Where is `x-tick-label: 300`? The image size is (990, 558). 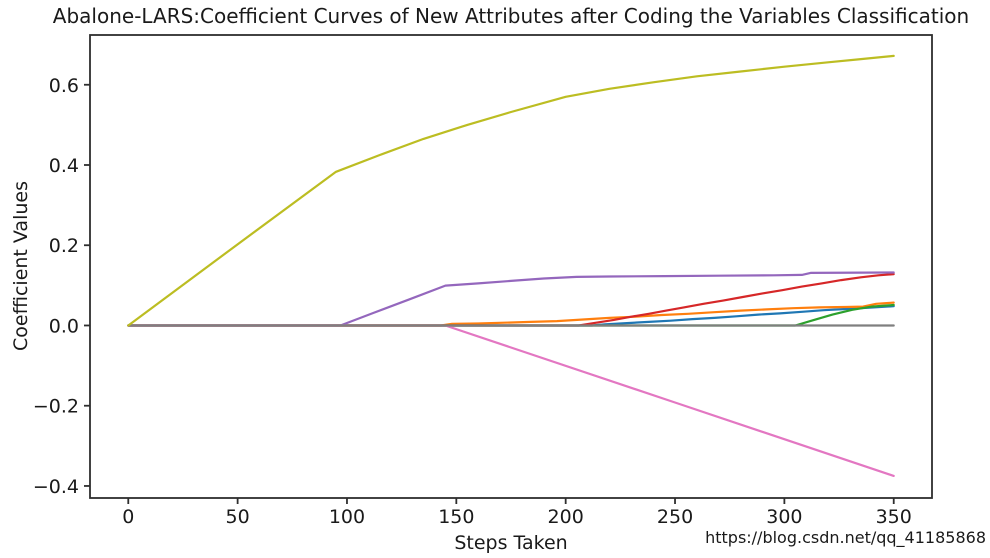
x-tick-label: 300 is located at coordinates (784, 517).